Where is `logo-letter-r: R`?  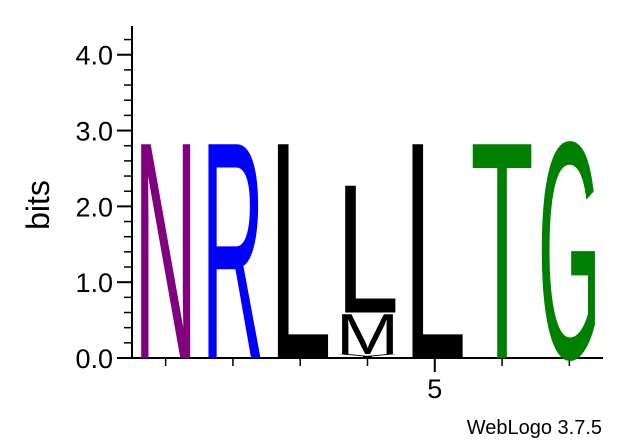
logo-letter-r: R is located at coordinates (232, 251).